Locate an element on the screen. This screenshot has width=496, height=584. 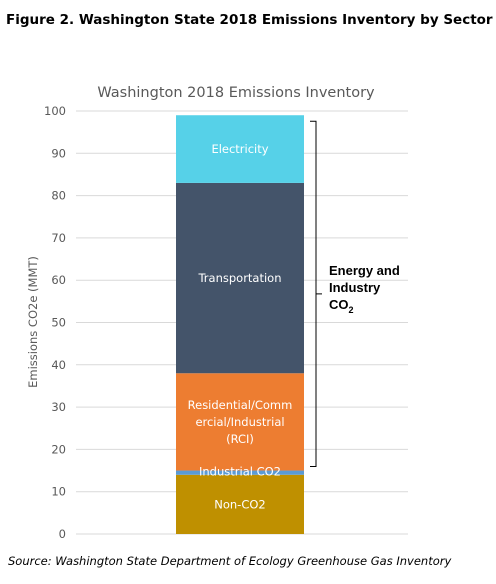
y-tick-label-80: 80 is located at coordinates (58, 196).